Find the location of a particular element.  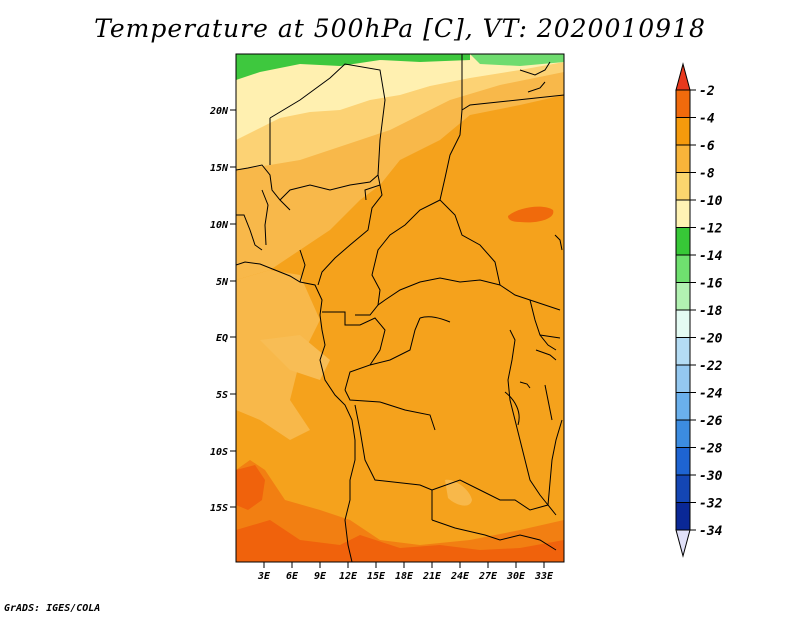

colorbar-label: -6 is located at coordinates (707, 146).